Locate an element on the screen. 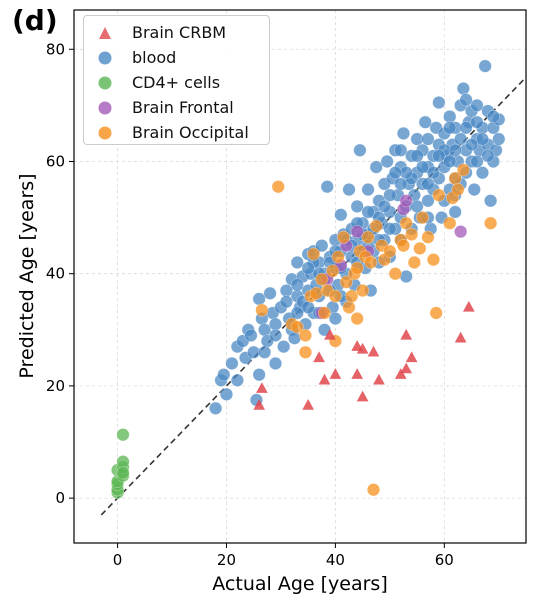 The image size is (544, 605). legend-swatch-brain-crbm is located at coordinates (105, 32).